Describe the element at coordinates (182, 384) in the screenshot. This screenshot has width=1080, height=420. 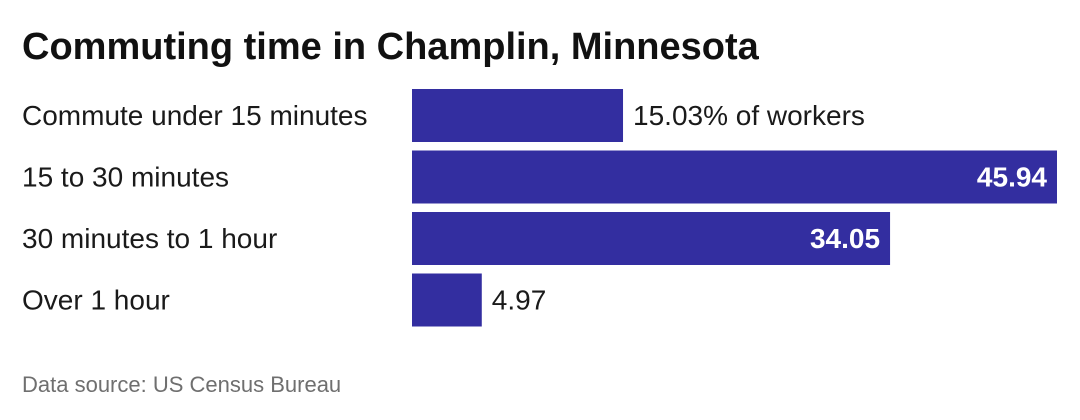
I see `data-source-note: Data source: US Census Bureau` at that location.